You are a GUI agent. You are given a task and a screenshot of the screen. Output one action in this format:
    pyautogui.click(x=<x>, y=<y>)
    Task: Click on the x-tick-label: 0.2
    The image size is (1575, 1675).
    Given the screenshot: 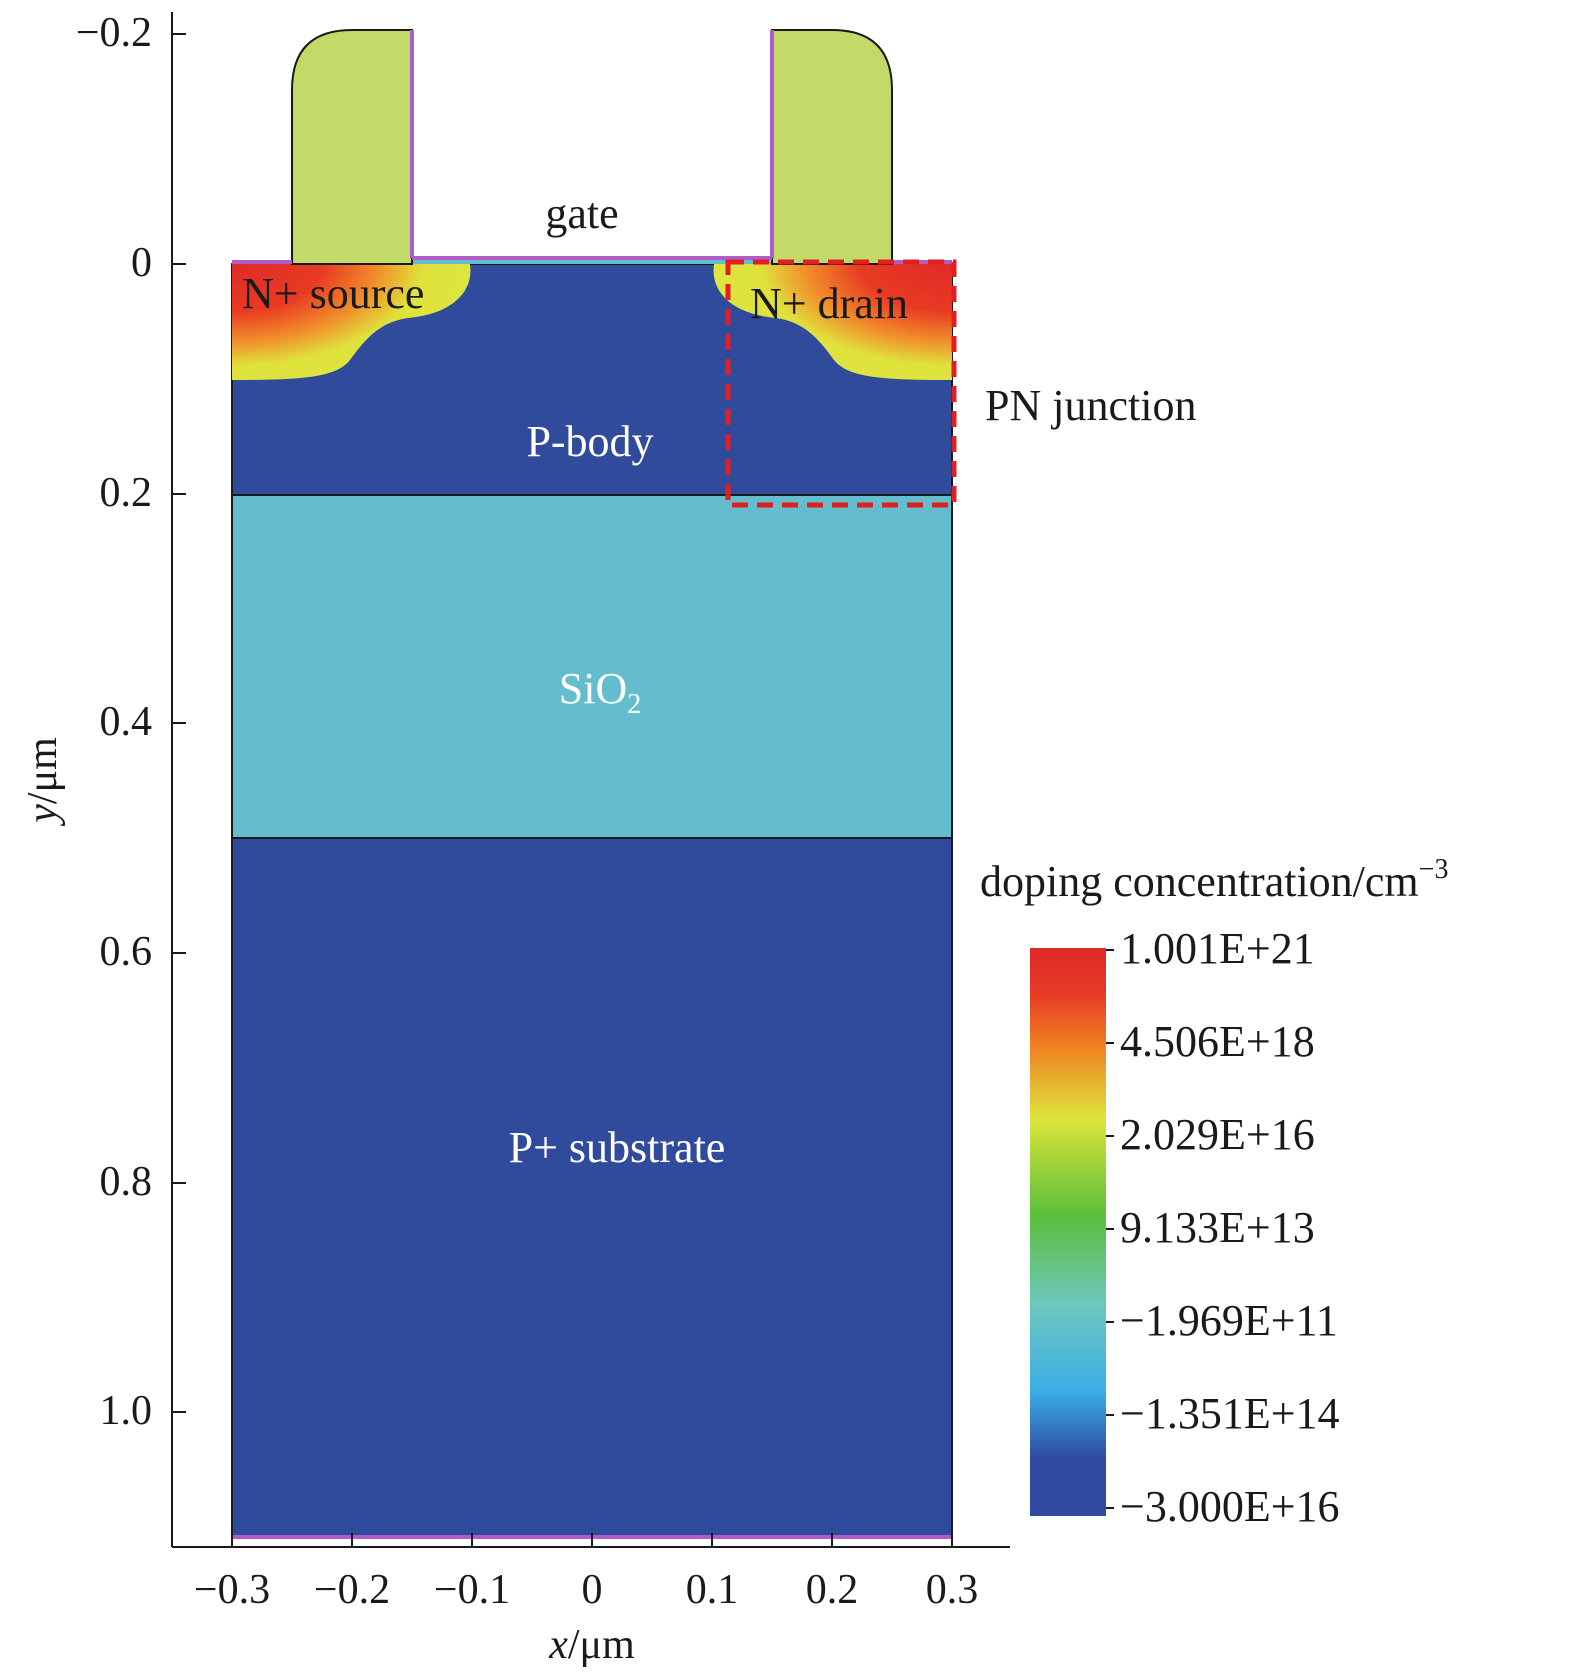 What is the action you would take?
    pyautogui.click(x=832, y=1590)
    